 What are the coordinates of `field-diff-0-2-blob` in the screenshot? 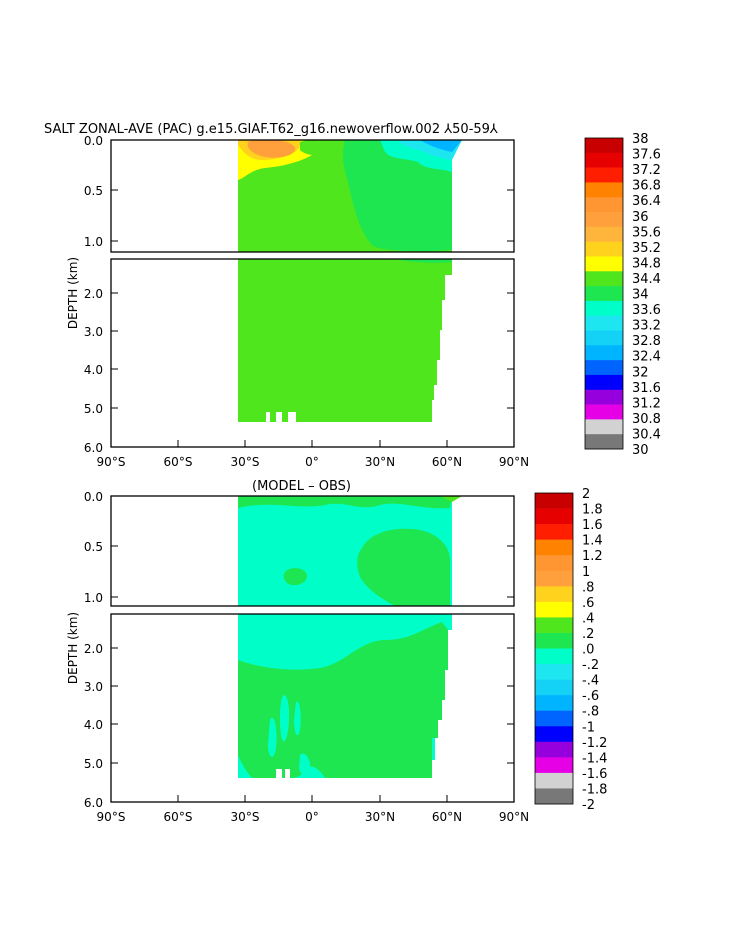 It's located at (403, 567).